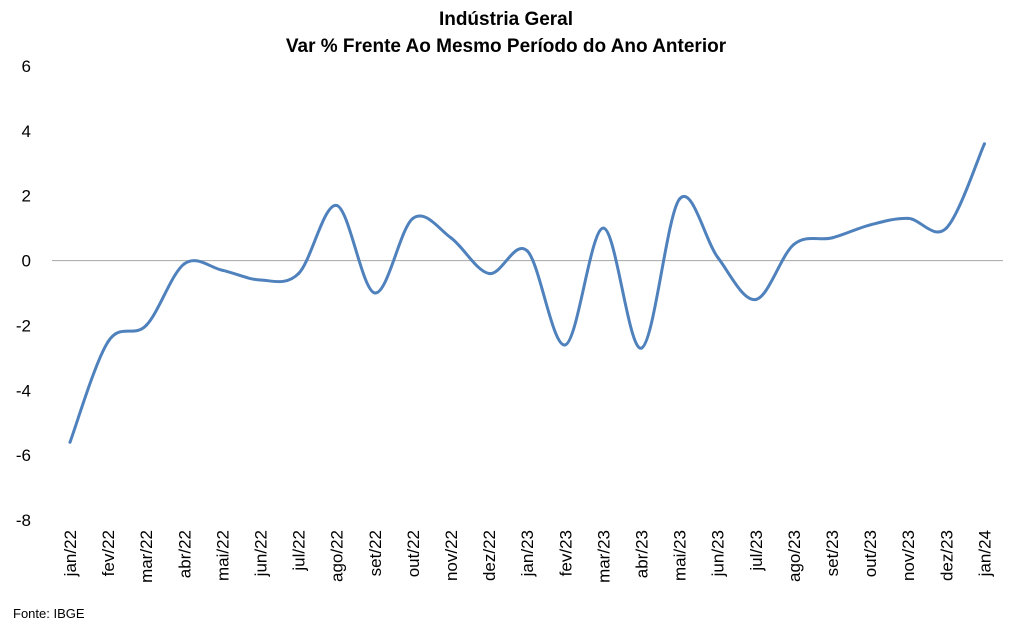 This screenshot has width=1012, height=630. What do you see at coordinates (756, 551) in the screenshot?
I see `x-tick-label: jul/23` at bounding box center [756, 551].